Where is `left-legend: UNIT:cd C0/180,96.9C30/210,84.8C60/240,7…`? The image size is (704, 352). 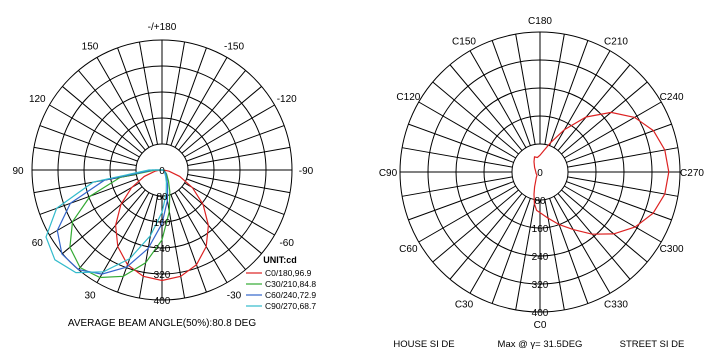
left-legend: UNIT:cd C0/180,96.9C30/210,84.8C60/240,7… is located at coordinates (281, 283).